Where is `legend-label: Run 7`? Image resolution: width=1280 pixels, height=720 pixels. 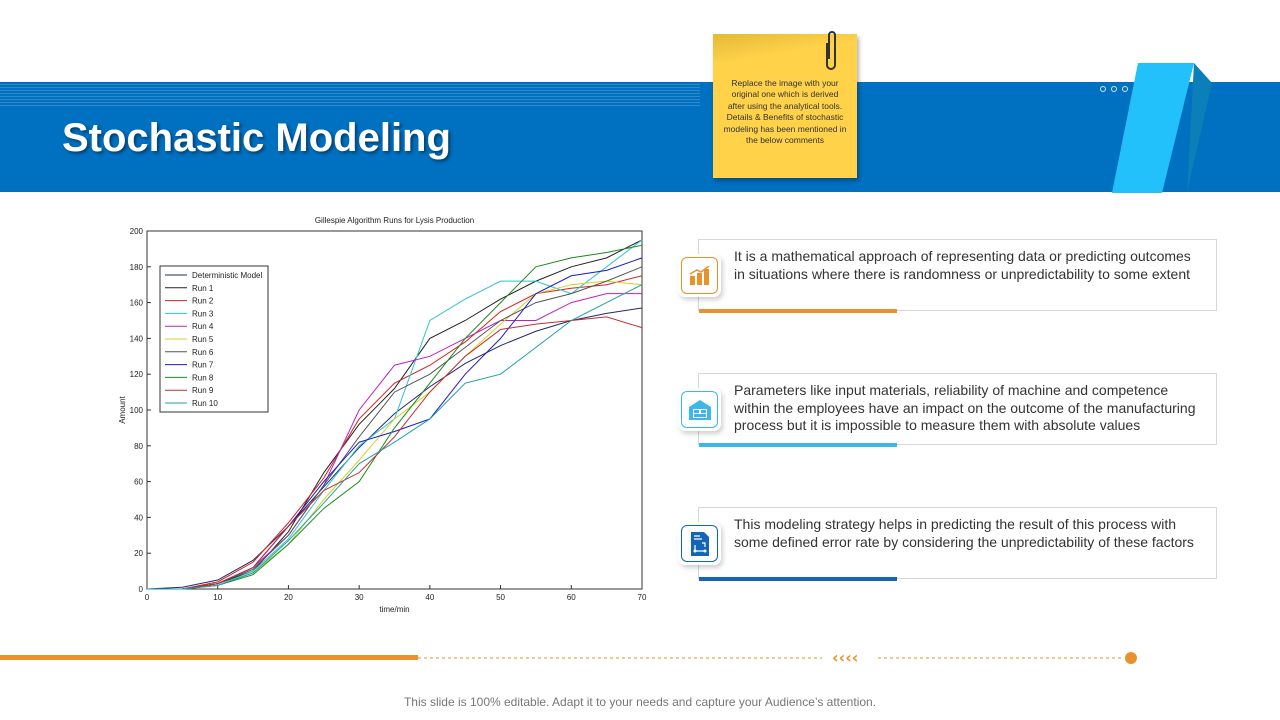
legend-label: Run 7 is located at coordinates (203, 365).